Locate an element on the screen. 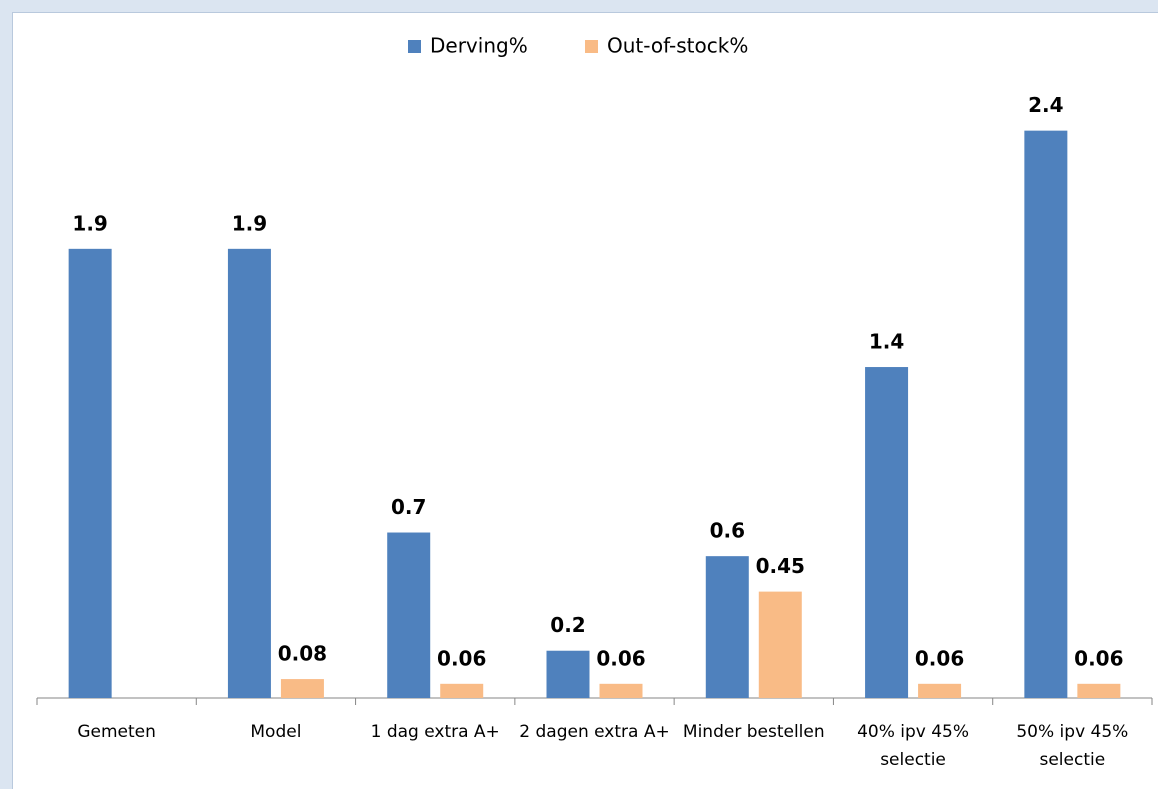  legend-label: Out-of-stock% is located at coordinates (677, 46).